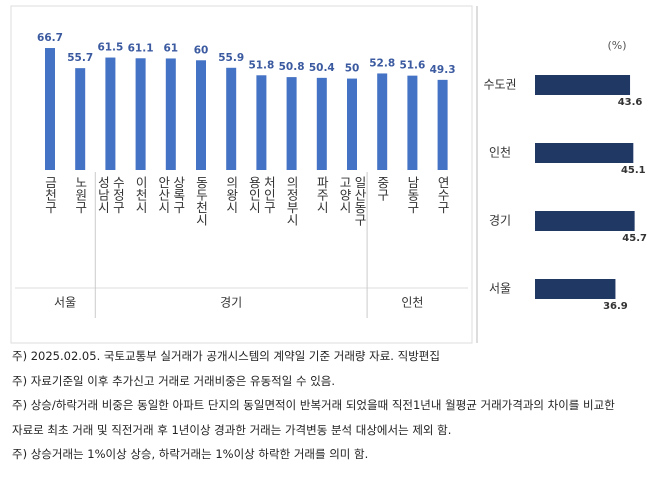 The height and width of the screenshot is (494, 670). Describe the element at coordinates (65, 303) in the screenshot. I see `group-label: 서울` at that location.